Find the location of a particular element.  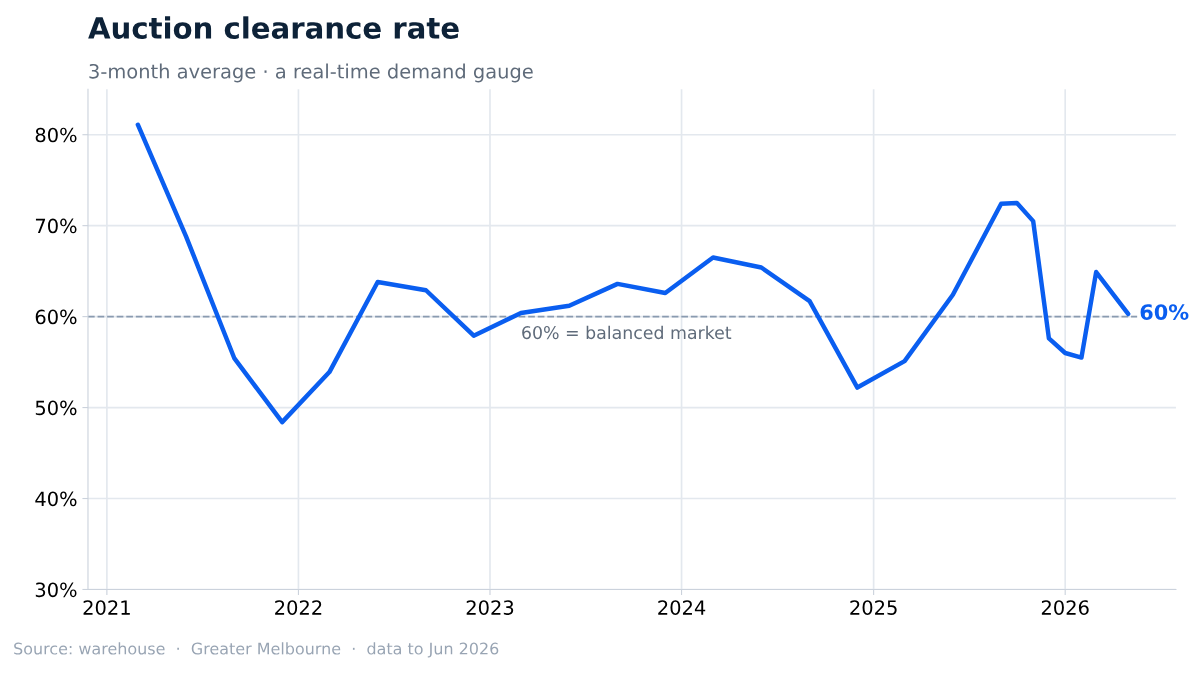

x-tick-label: 2021 is located at coordinates (106, 607).